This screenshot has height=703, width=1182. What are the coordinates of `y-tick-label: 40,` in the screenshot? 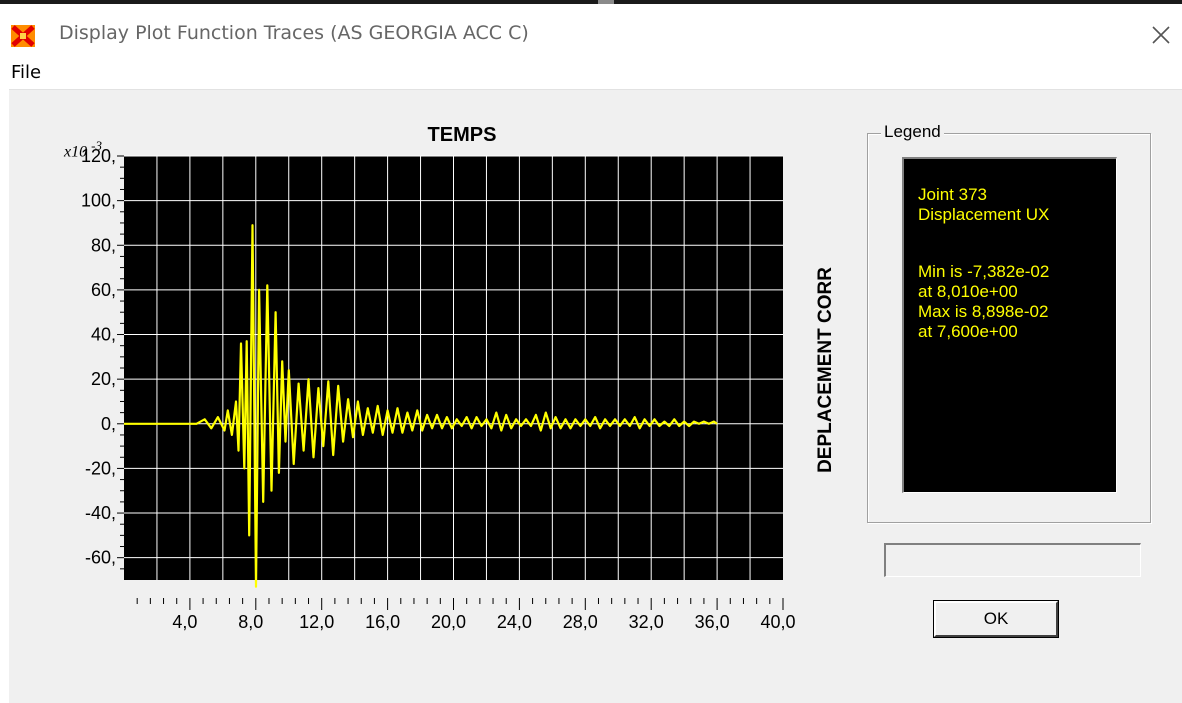 It's located at (103, 335).